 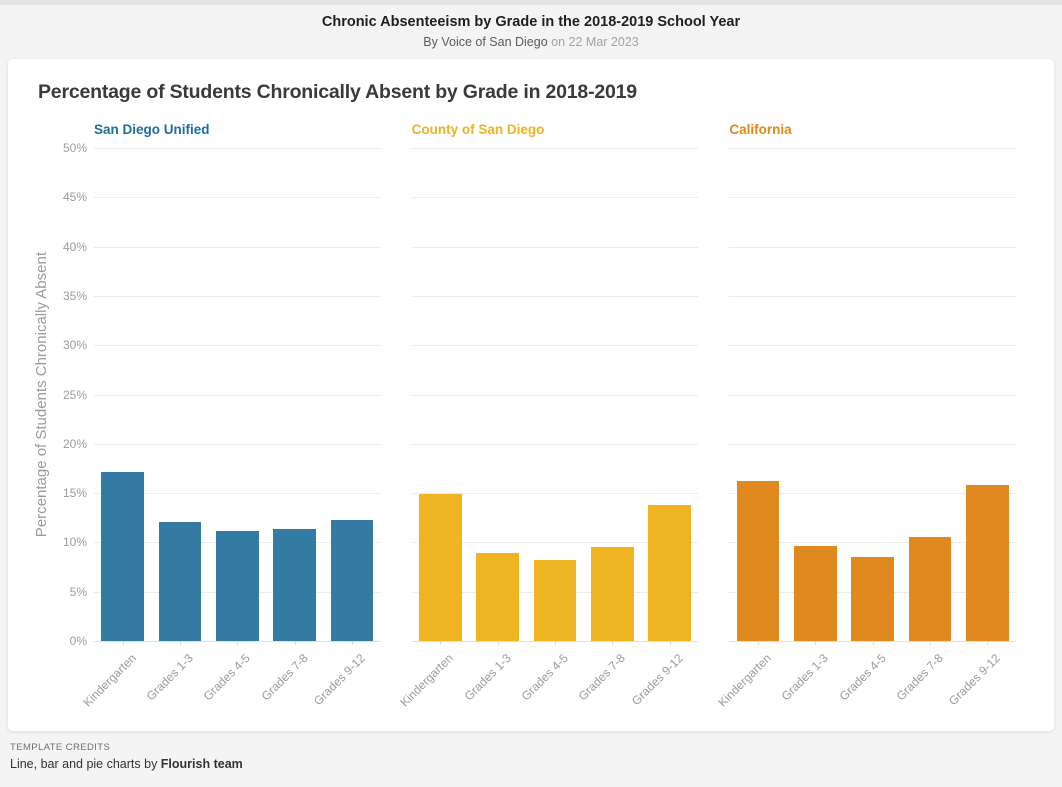 What do you see at coordinates (74, 148) in the screenshot?
I see `y-tick-label: 50%` at bounding box center [74, 148].